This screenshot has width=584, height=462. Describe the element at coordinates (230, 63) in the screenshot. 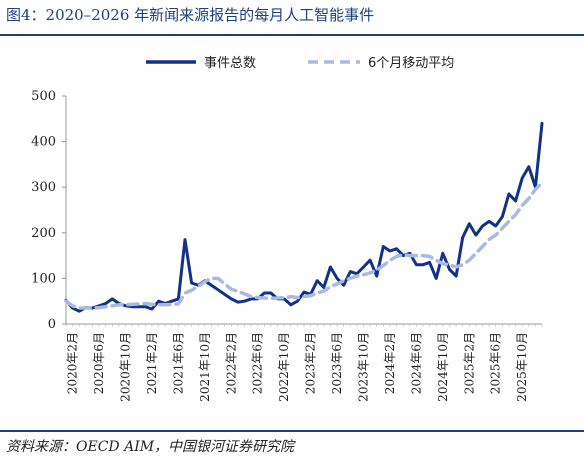

I see `legend-label-total: 事件总数` at that location.